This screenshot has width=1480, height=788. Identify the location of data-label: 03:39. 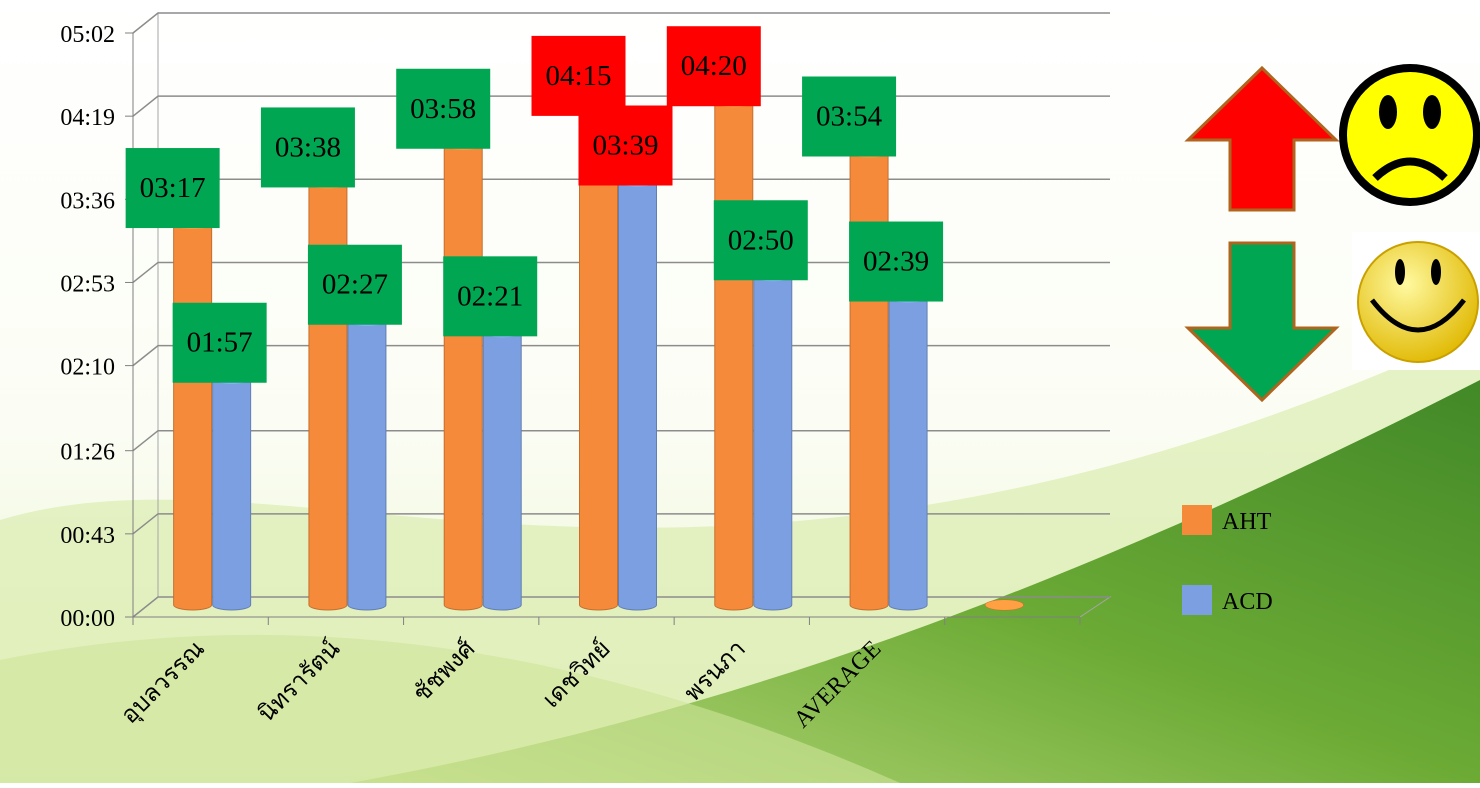
(625, 146).